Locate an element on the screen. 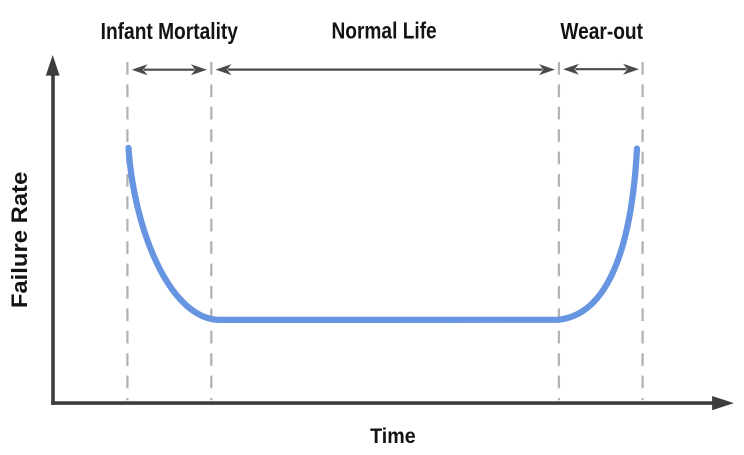 This screenshot has width=744, height=455. svg-text: Infant Mortality is located at coordinates (169, 31).